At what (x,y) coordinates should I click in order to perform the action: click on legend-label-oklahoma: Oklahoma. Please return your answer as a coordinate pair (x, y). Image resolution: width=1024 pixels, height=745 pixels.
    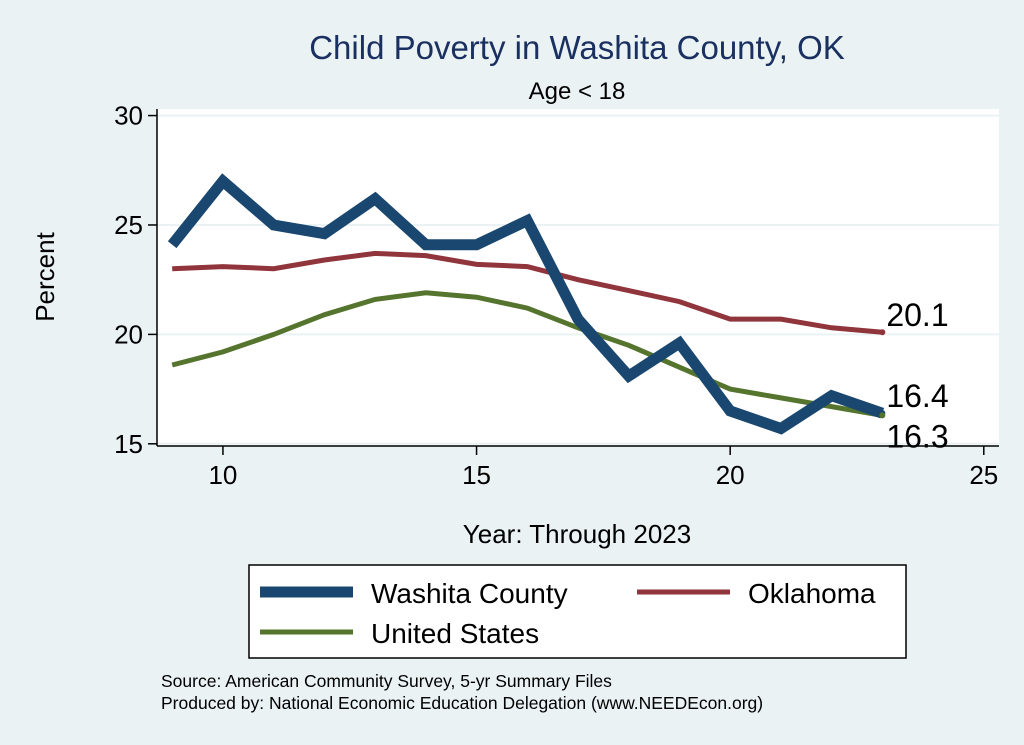
    Looking at the image, I should click on (812, 593).